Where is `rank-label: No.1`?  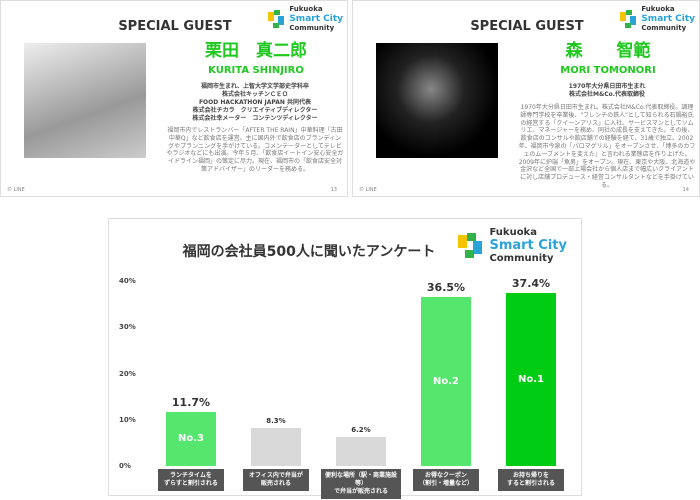 rank-label: No.1 is located at coordinates (531, 379).